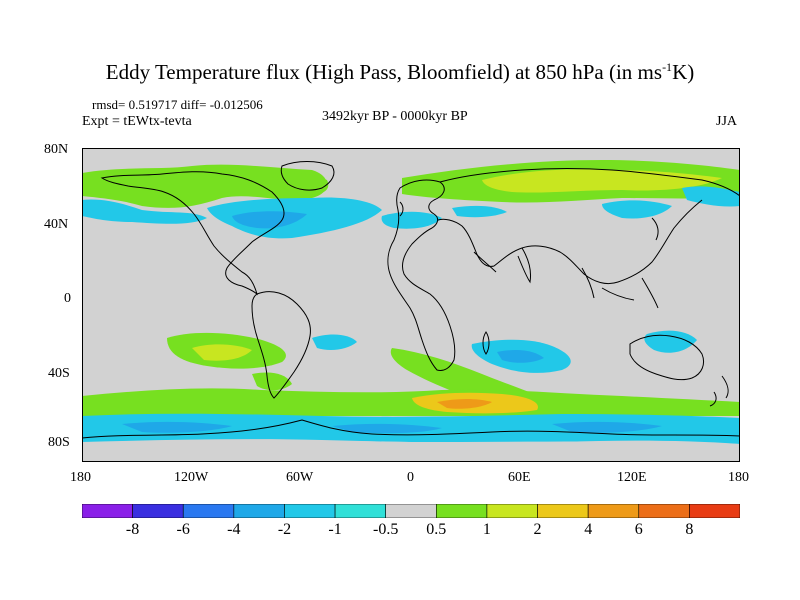 The image size is (800, 600). What do you see at coordinates (59, 373) in the screenshot?
I see `lat-tick-40s: 40S` at bounding box center [59, 373].